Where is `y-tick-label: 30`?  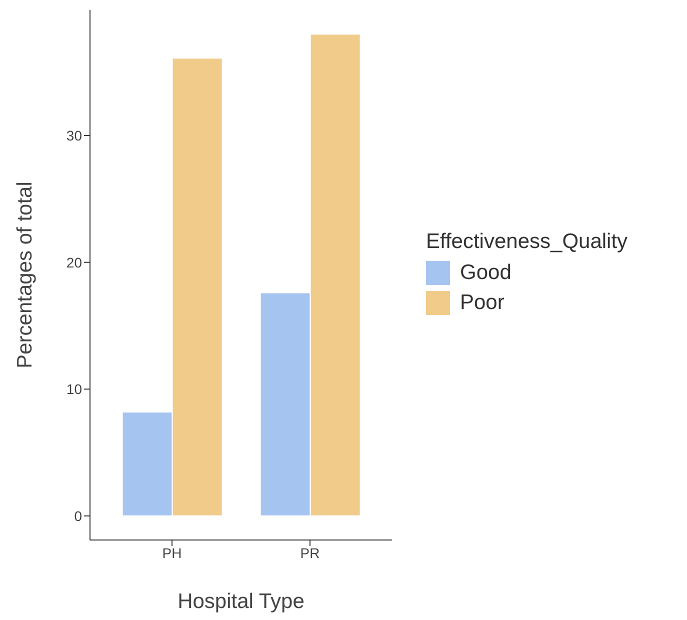
y-tick-label: 30 is located at coordinates (74, 135).